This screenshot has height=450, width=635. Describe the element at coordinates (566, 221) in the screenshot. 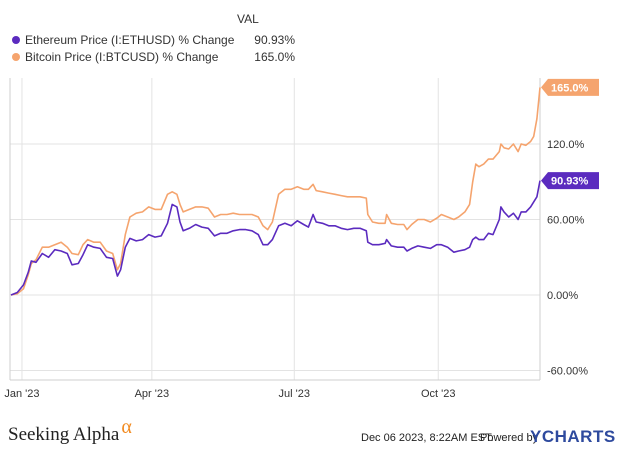

I see `y-tick-label: 60.00%` at that location.